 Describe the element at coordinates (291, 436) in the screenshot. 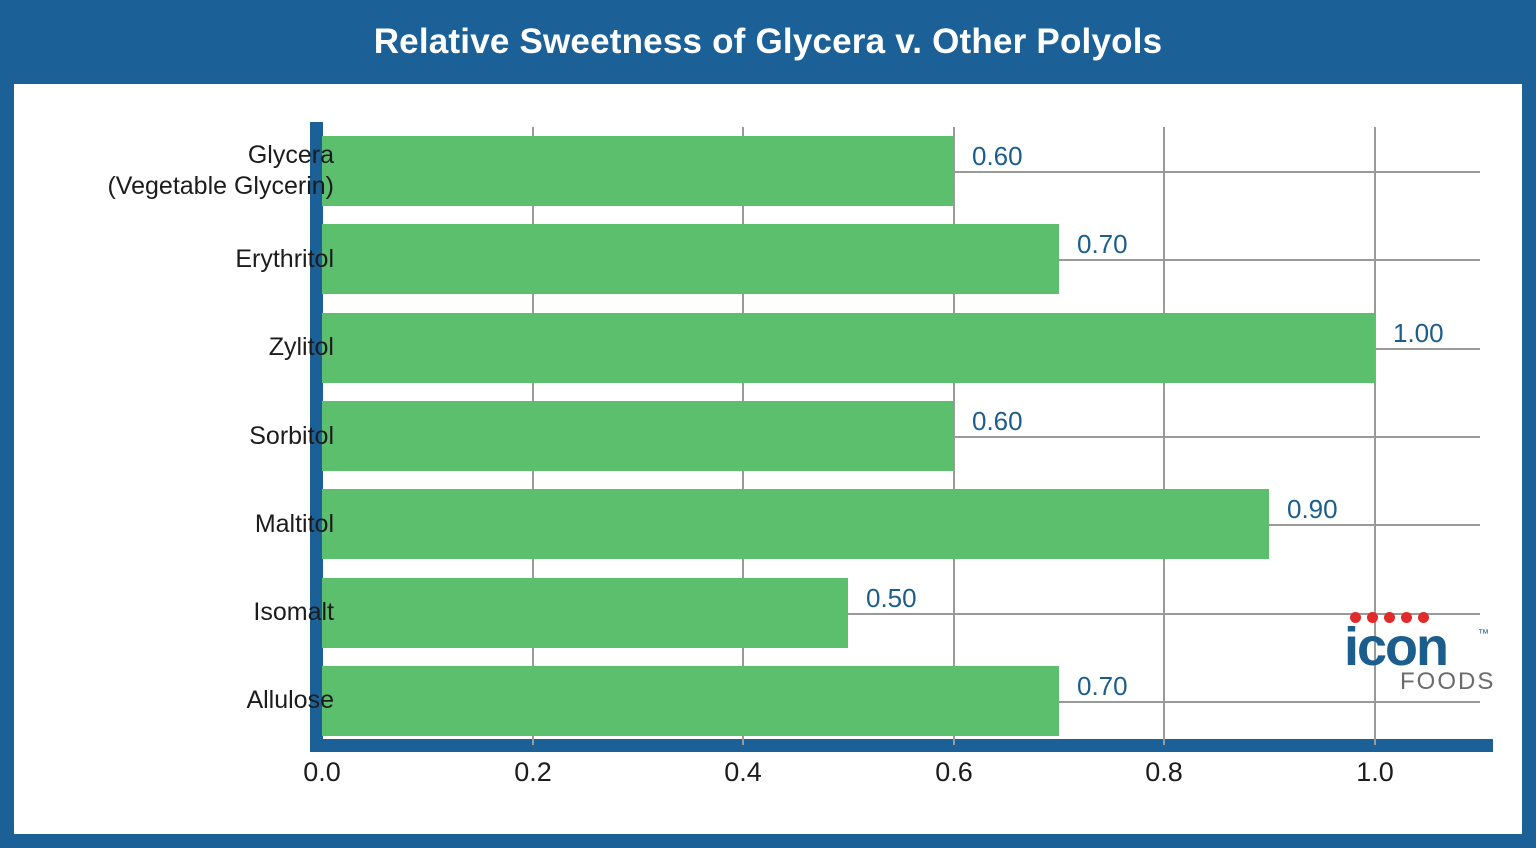

I see `y-axis-category-line: Sorbitol` at that location.